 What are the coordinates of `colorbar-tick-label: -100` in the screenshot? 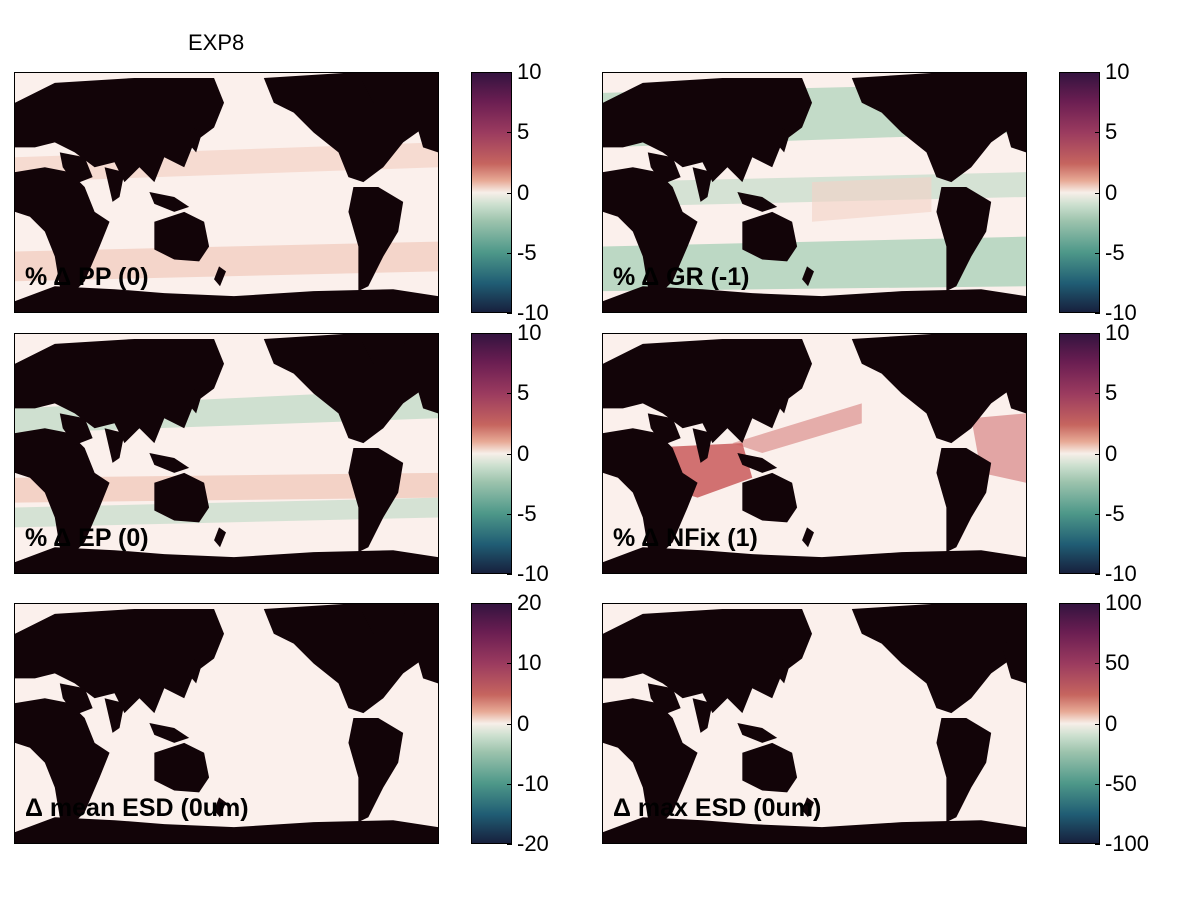 It's located at (1127, 843).